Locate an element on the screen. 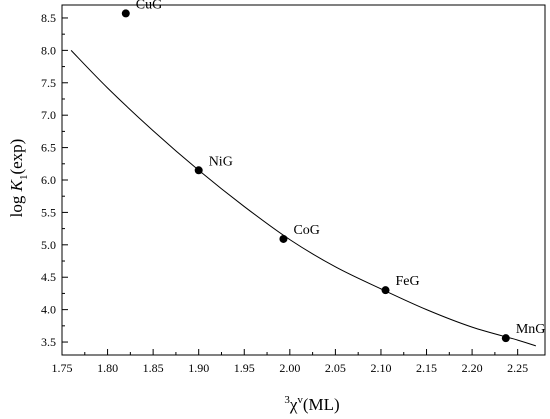 This screenshot has height=419, width=550. x-tick-label: 1.75 is located at coordinates (62, 368).